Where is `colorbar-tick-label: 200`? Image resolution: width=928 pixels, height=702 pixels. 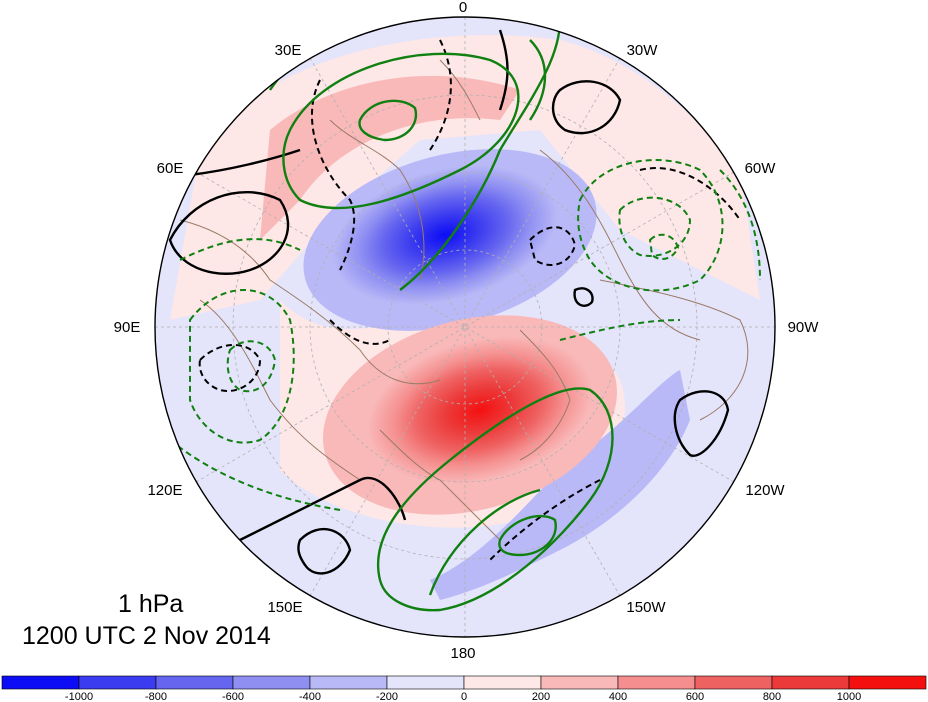
colorbar-tick-label: 200 is located at coordinates (541, 696).